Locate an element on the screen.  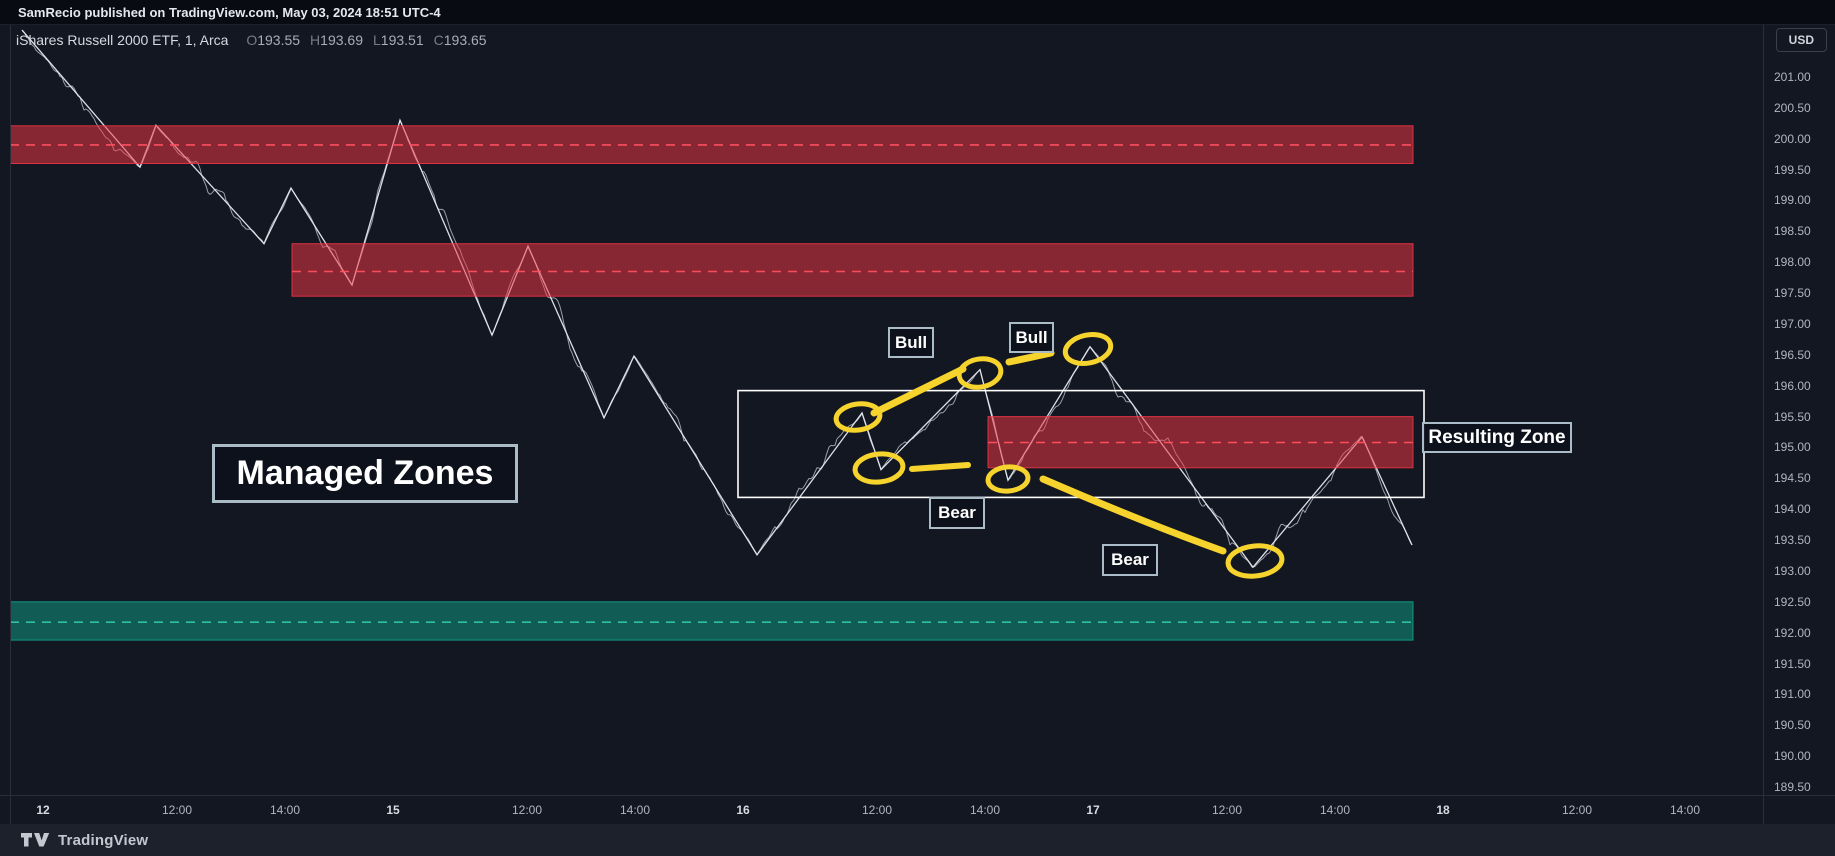
price-tick-label: 189.50 is located at coordinates (1792, 786).